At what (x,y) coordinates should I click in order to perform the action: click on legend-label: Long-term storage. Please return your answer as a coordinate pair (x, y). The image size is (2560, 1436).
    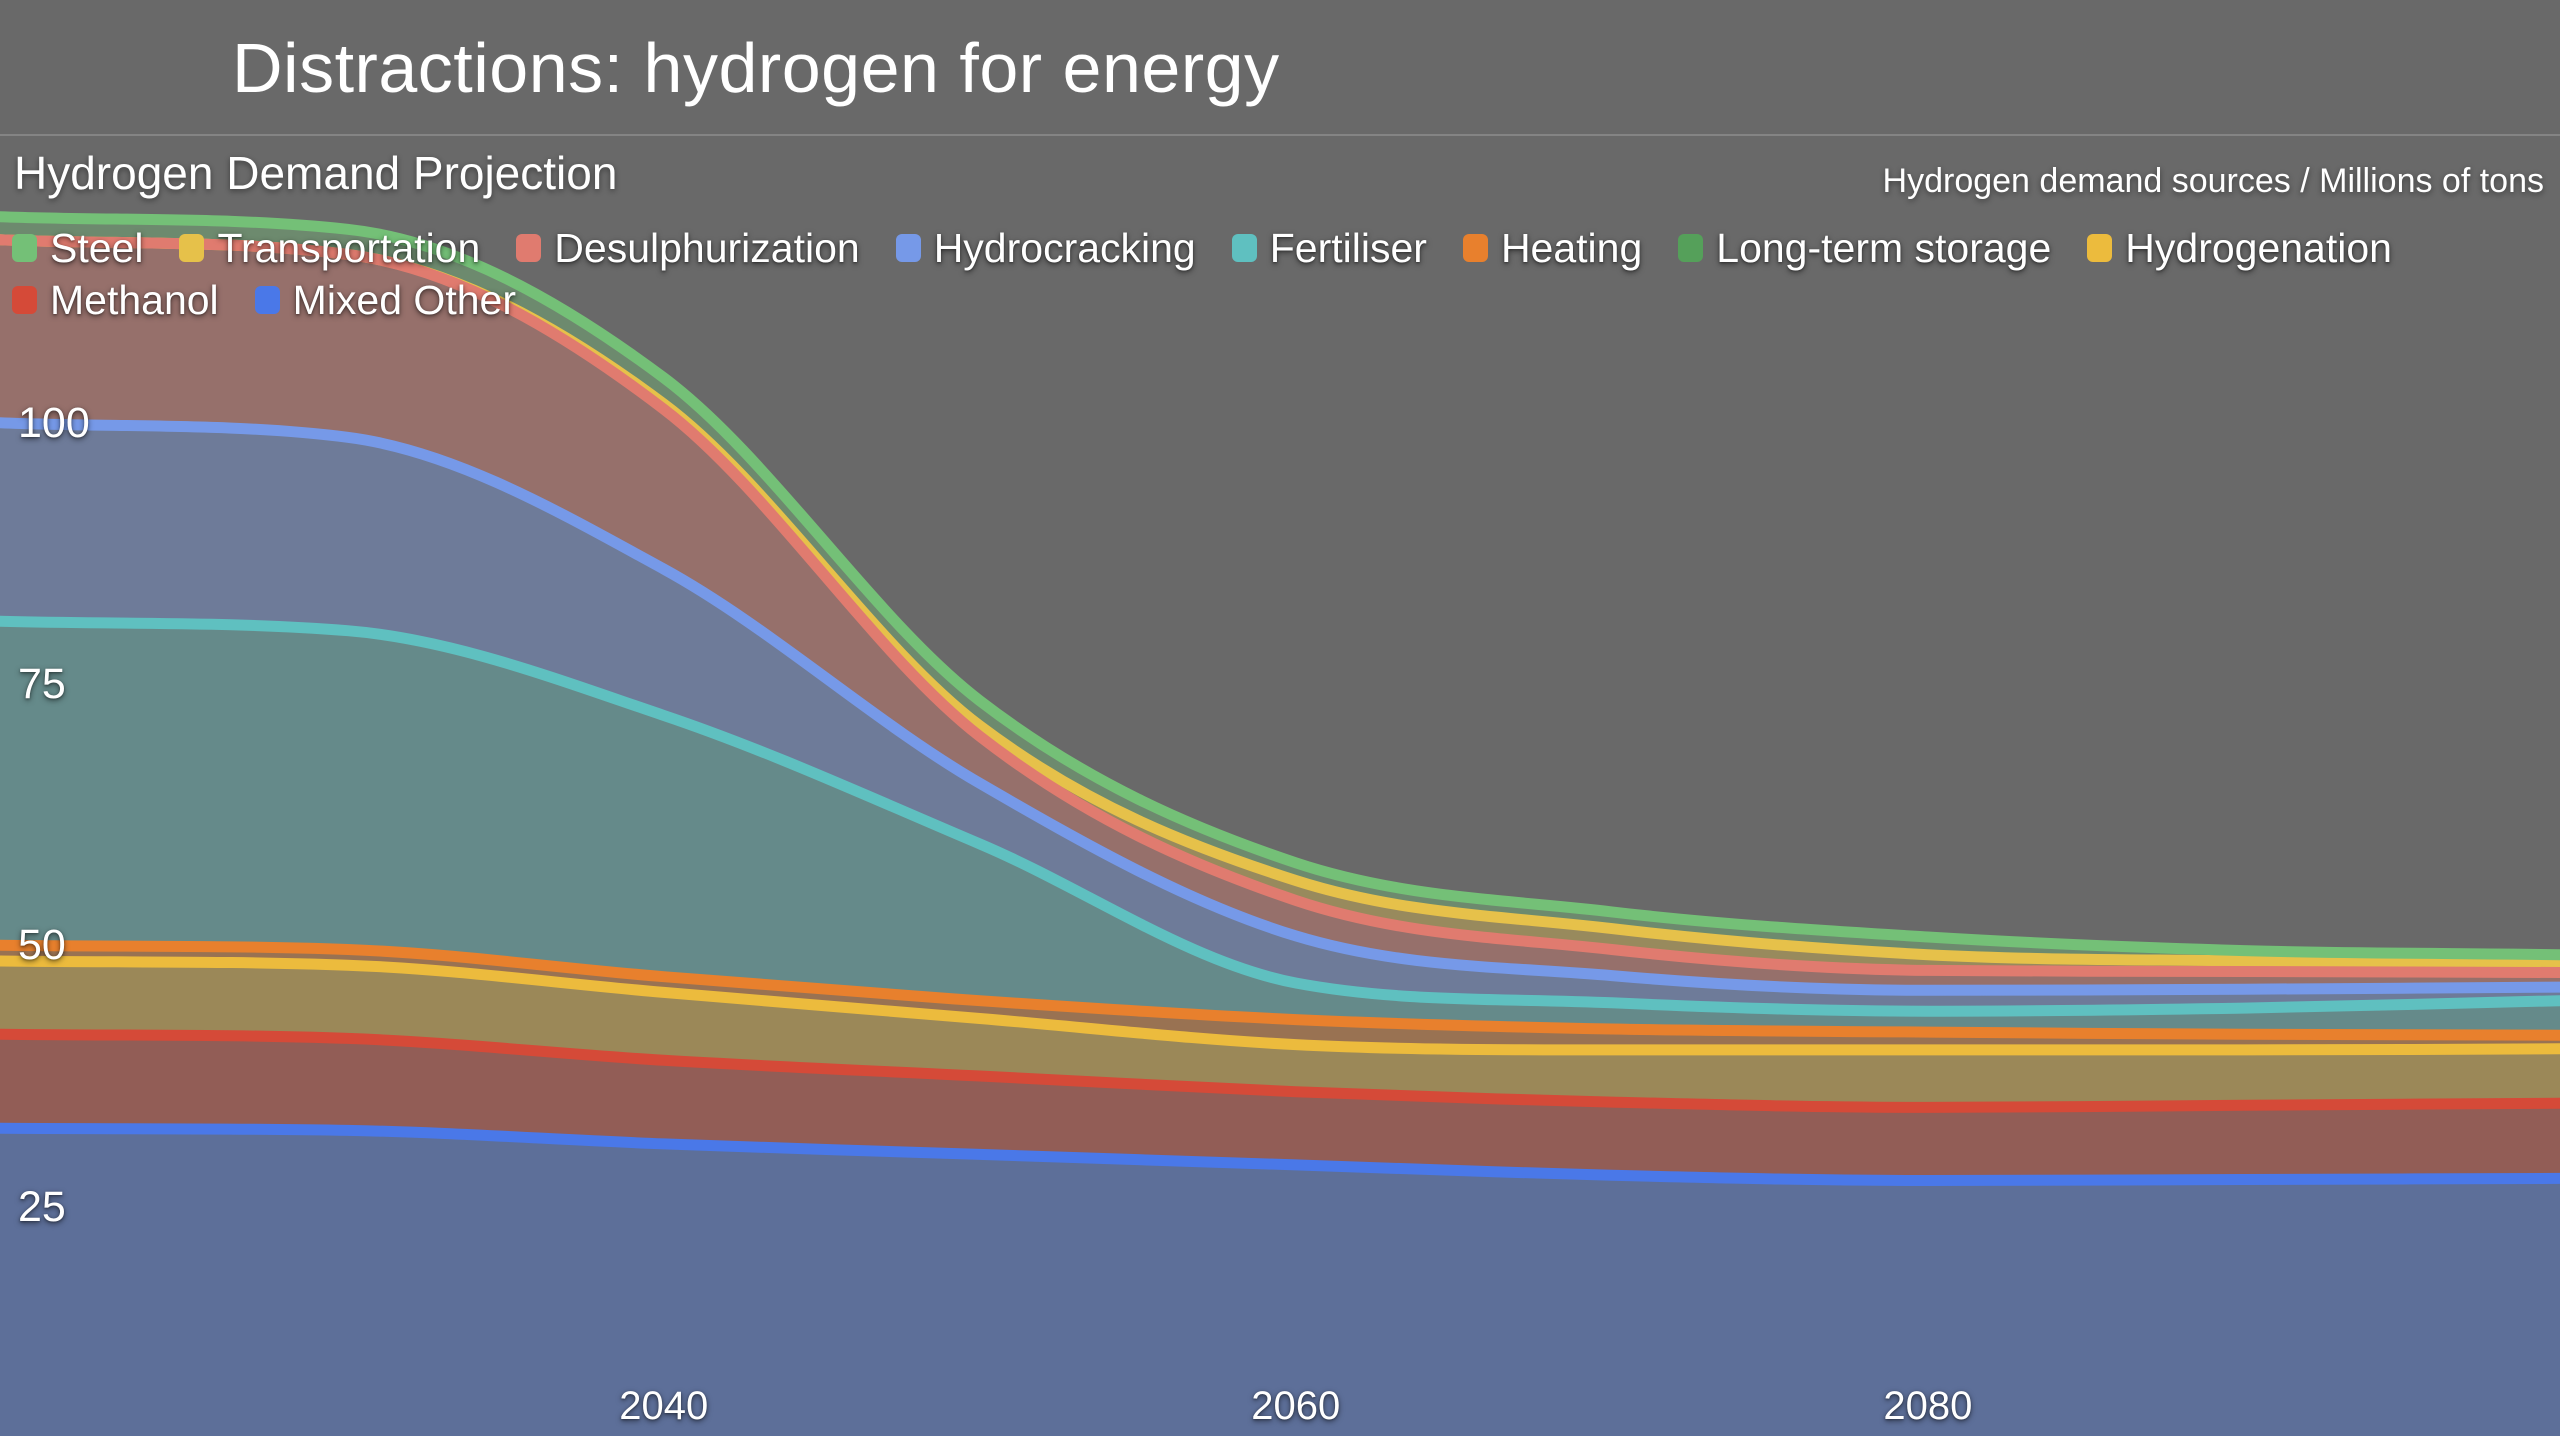
    Looking at the image, I should click on (1884, 247).